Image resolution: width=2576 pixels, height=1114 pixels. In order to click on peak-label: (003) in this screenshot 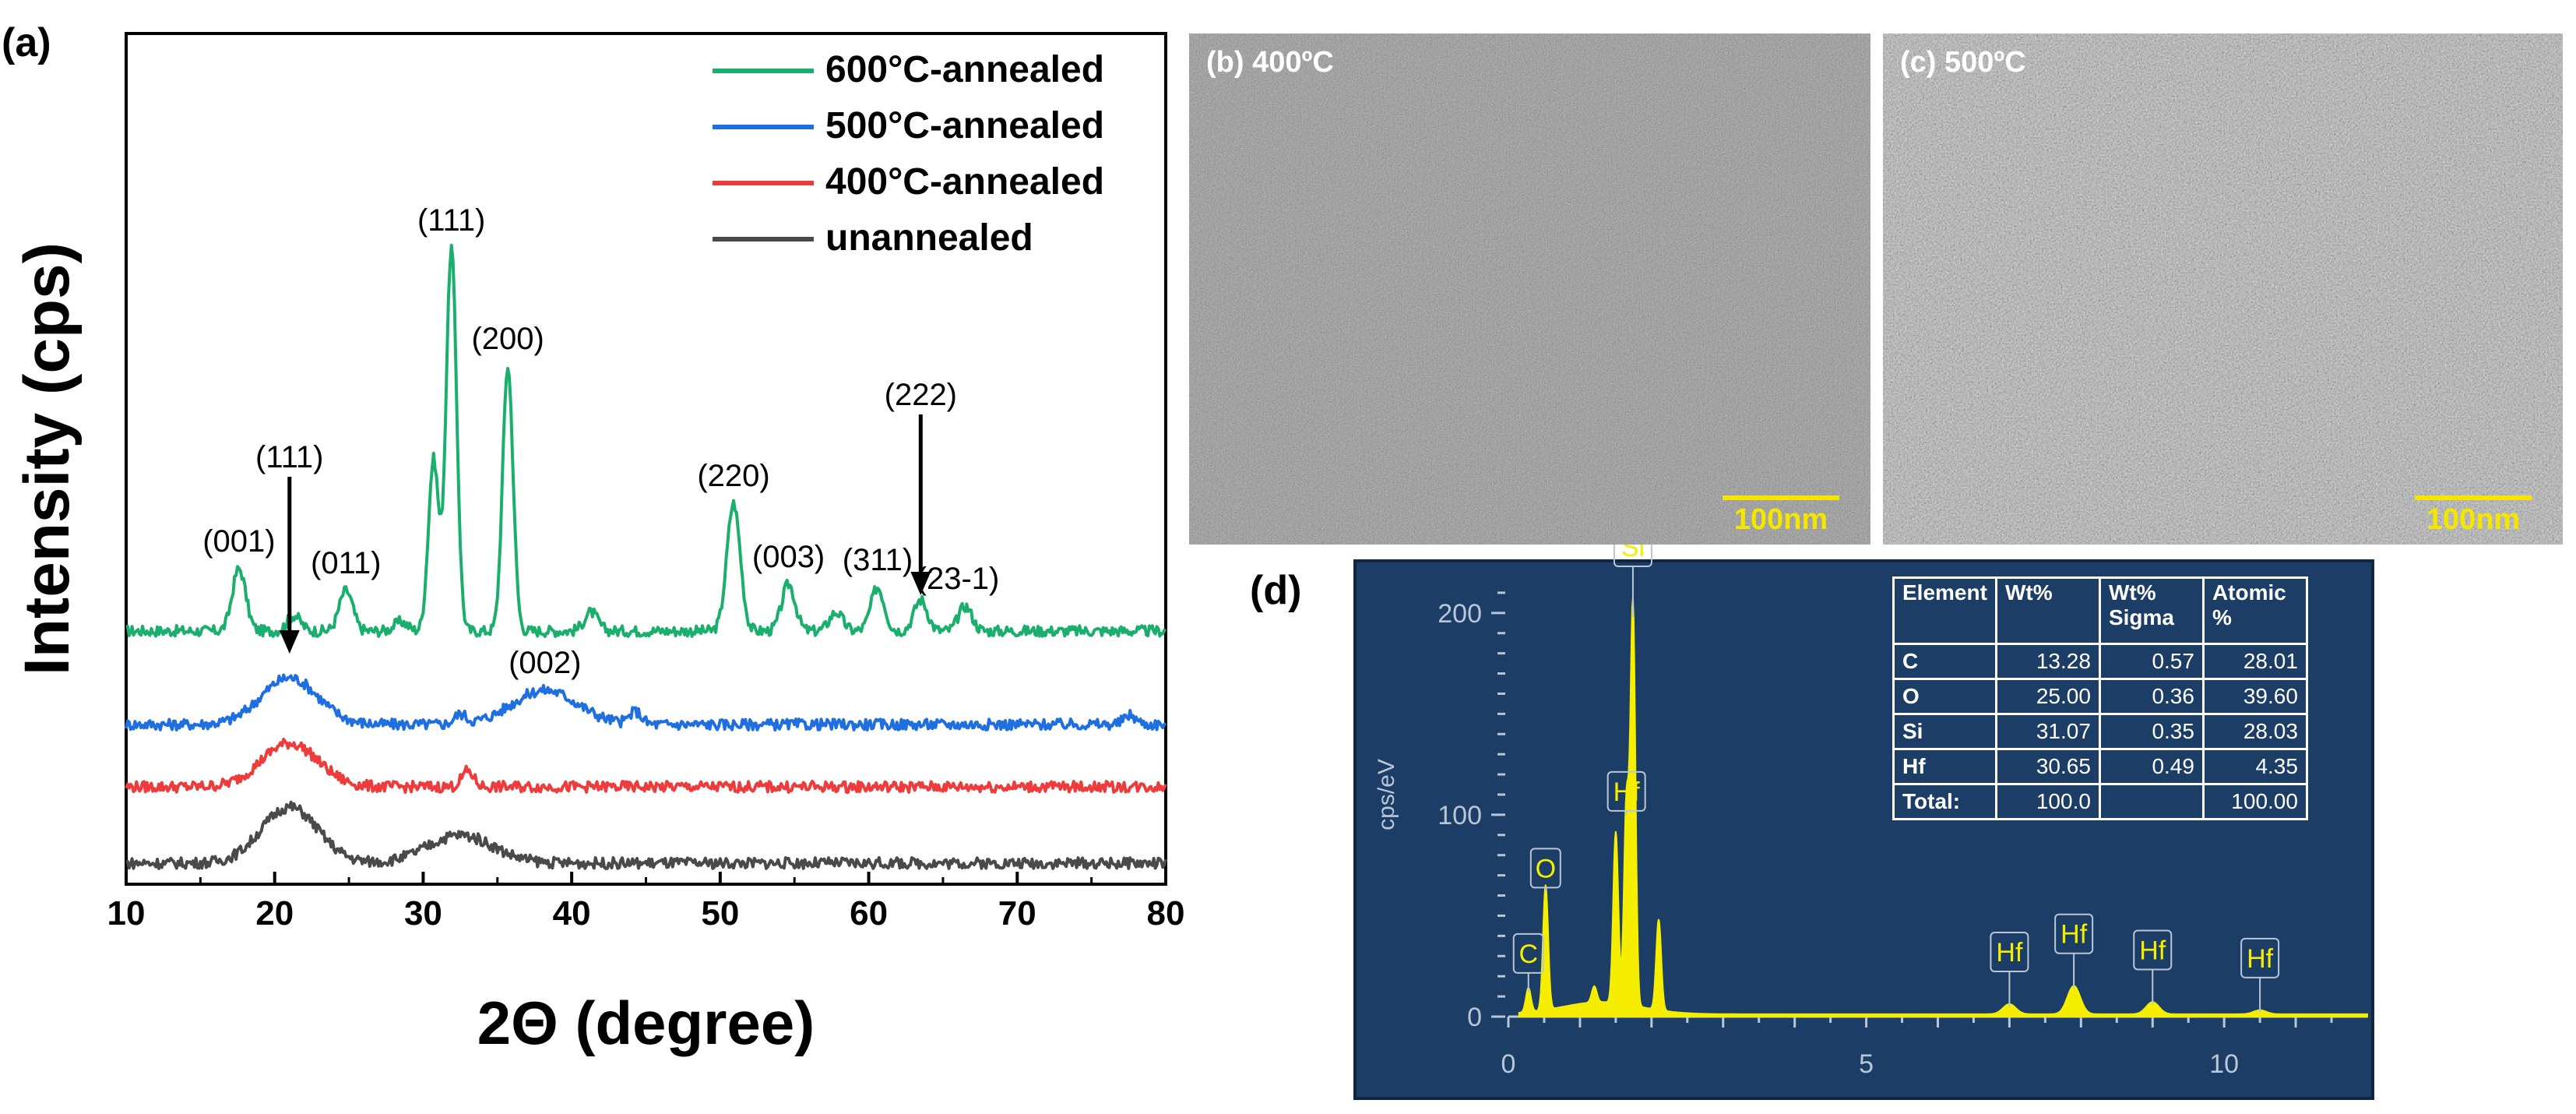, I will do `click(788, 557)`.